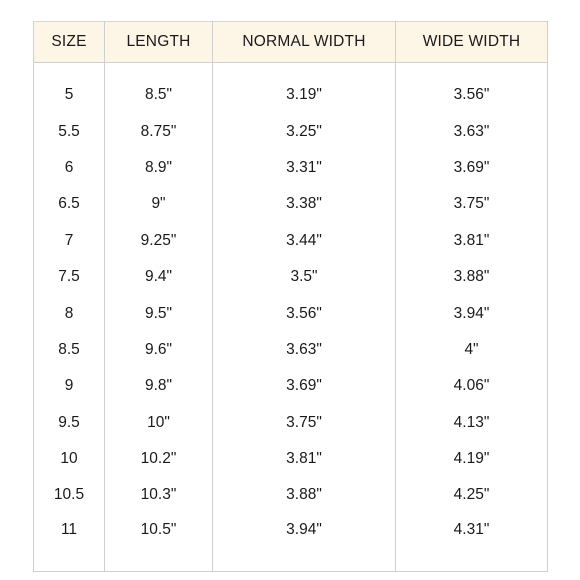  What do you see at coordinates (69, 168) in the screenshot?
I see `size-cell: 6` at bounding box center [69, 168].